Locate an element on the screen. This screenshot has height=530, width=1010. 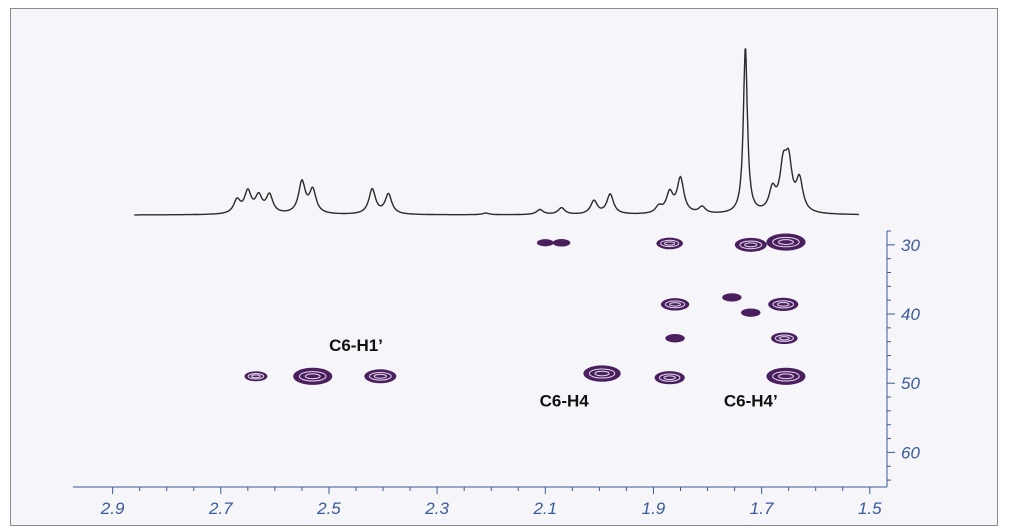
x-tick-label: 1.7 is located at coordinates (762, 508).